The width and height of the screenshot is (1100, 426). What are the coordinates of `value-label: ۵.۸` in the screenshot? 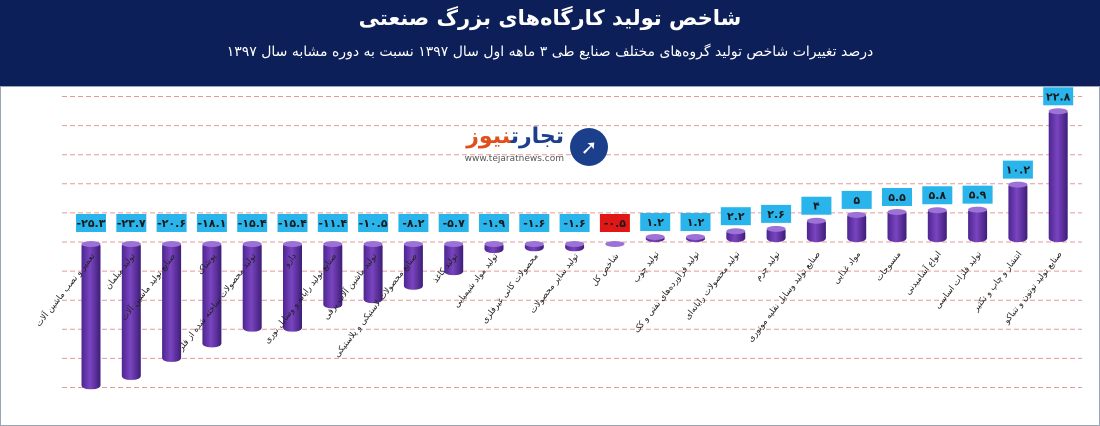 It's located at (937, 195).